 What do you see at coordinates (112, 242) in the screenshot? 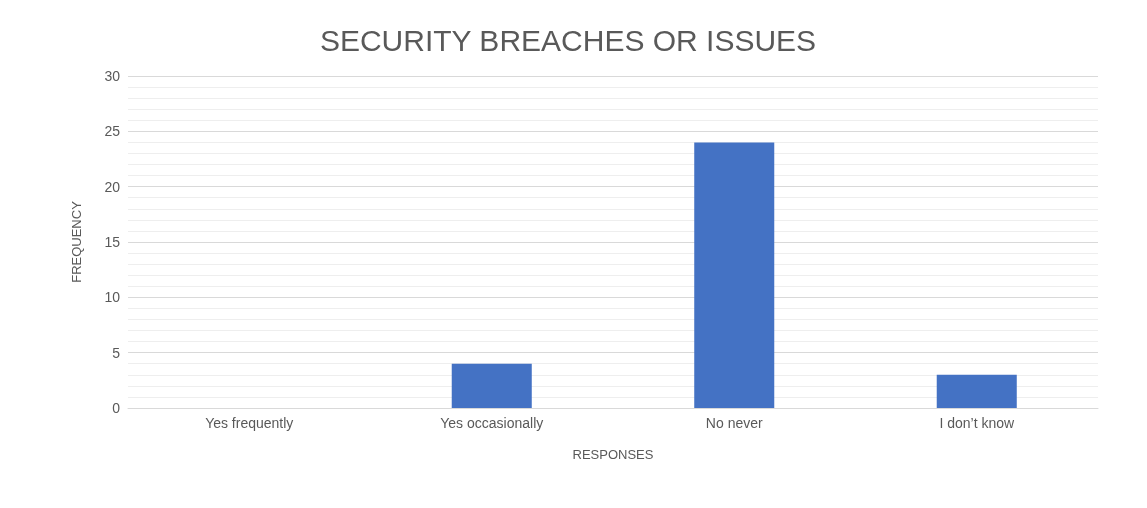
I see `y-tick-label: 15` at bounding box center [112, 242].